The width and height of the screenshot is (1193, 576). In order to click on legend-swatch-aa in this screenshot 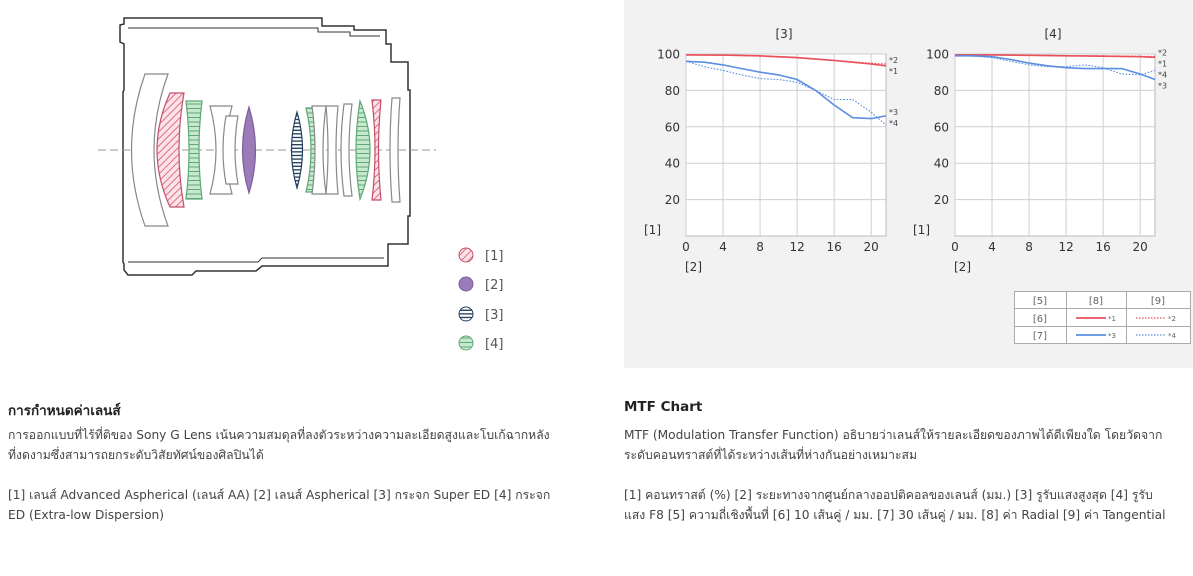, I will do `click(466, 255)`.